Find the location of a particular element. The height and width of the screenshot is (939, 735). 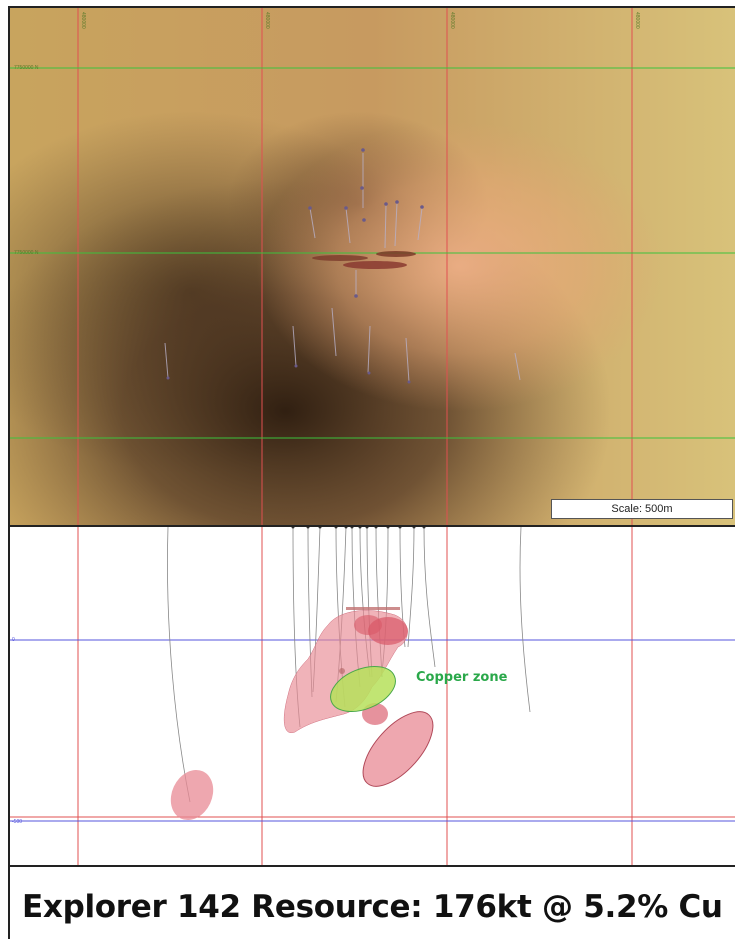

drillhole-collars-section is located at coordinates (358, 528).